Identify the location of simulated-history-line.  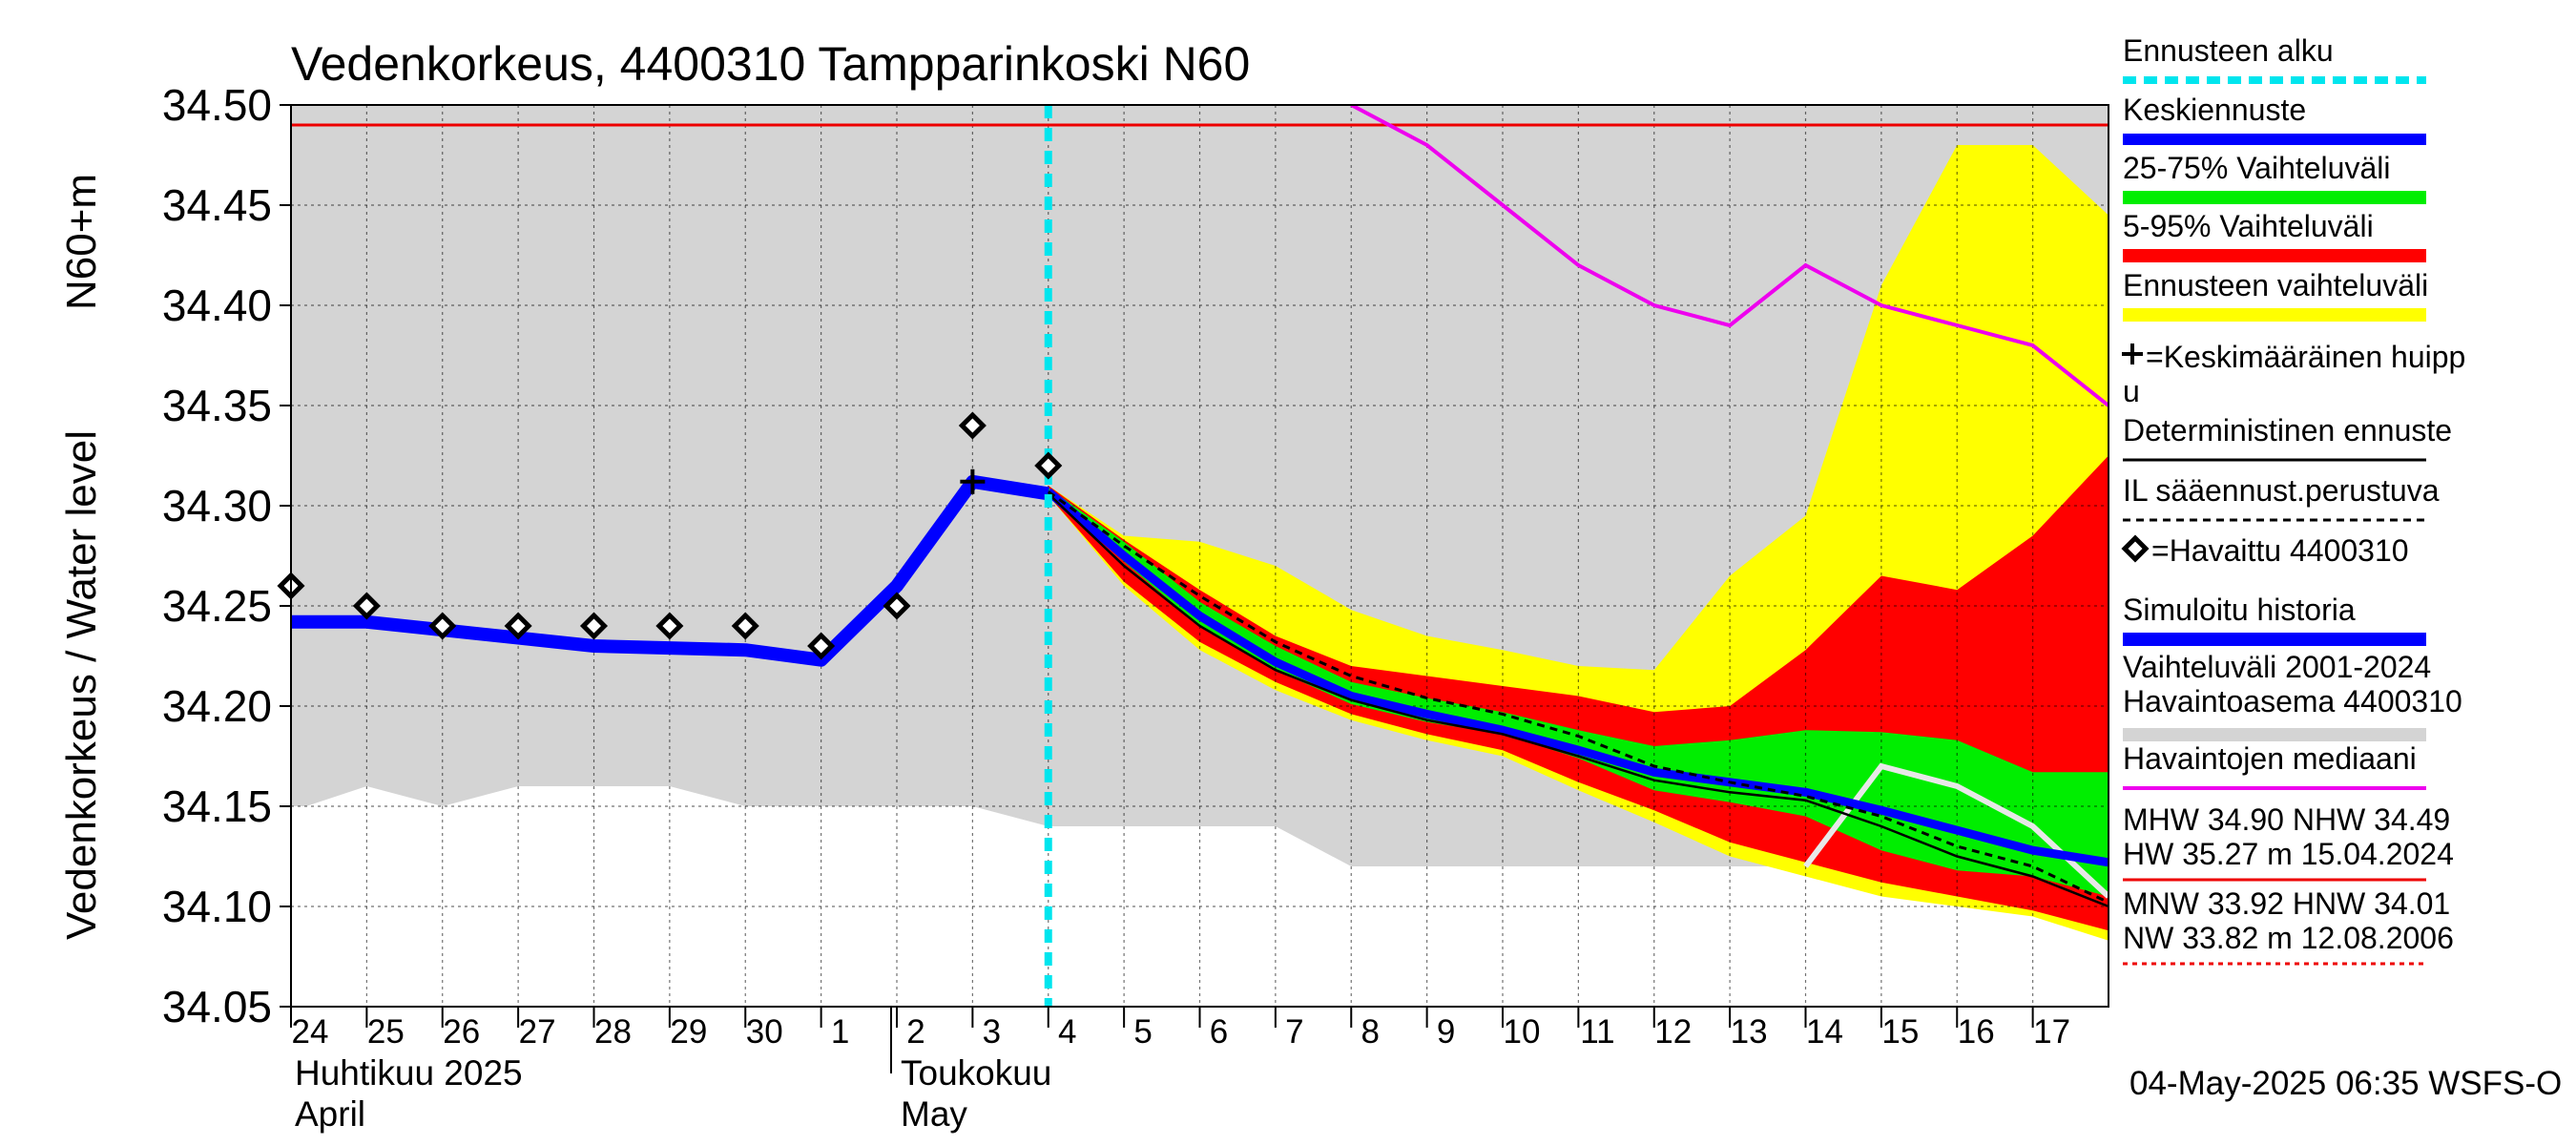
(670, 570).